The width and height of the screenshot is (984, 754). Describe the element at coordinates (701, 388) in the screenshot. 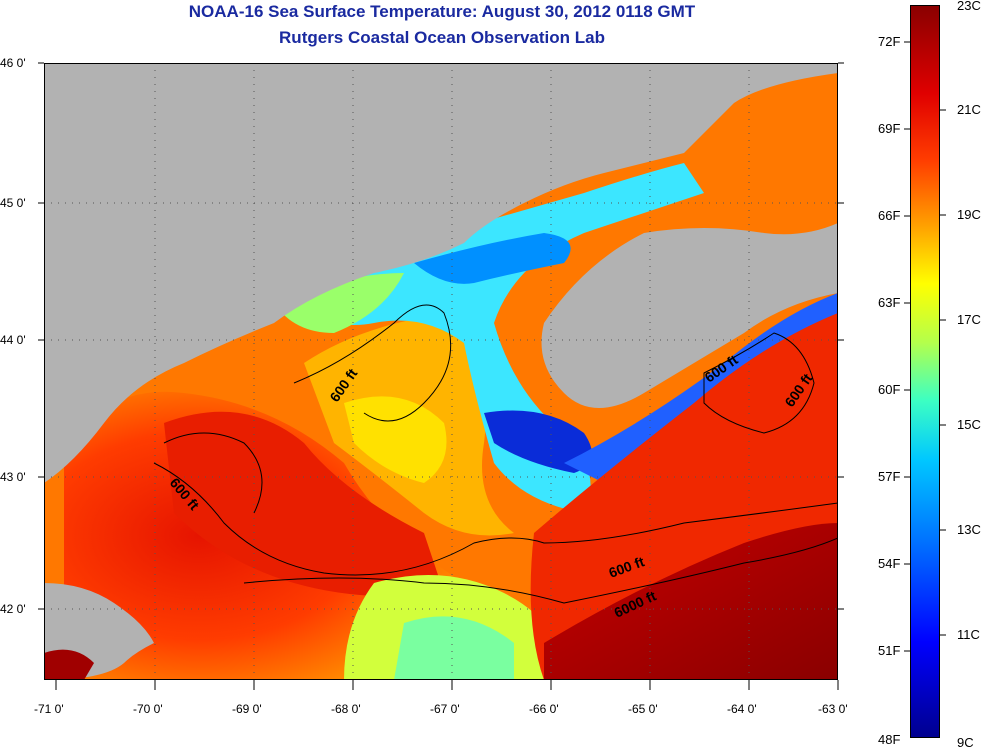

I see `nova-scotia-coastal-cold` at that location.